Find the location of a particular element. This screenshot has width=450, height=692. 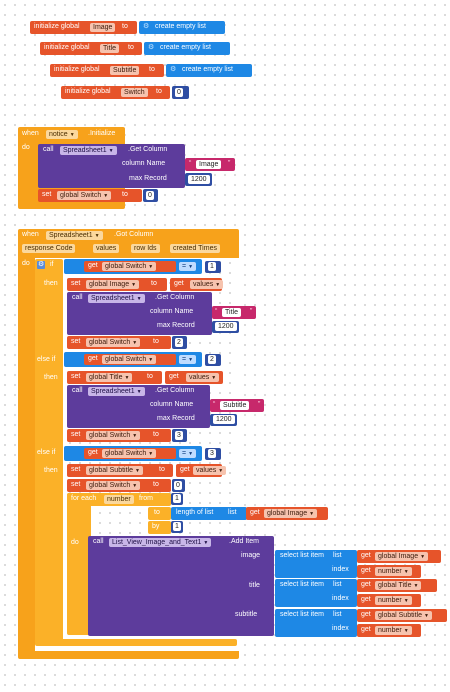

text-block: “ Title ” is located at coordinates (234, 312).